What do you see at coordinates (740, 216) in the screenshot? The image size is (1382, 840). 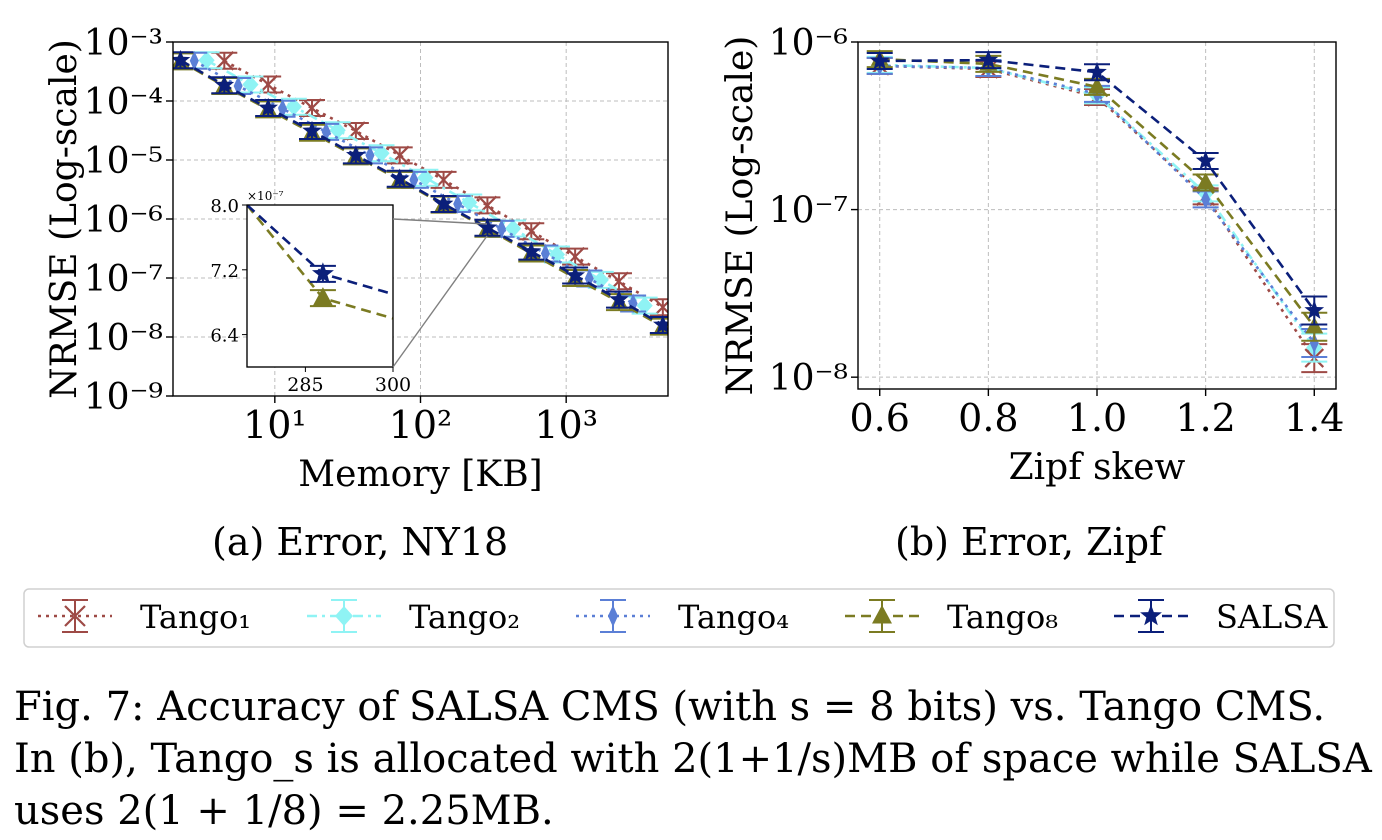 I see `b-y-axis-label: NRMSE (Log-scale)` at bounding box center [740, 216].